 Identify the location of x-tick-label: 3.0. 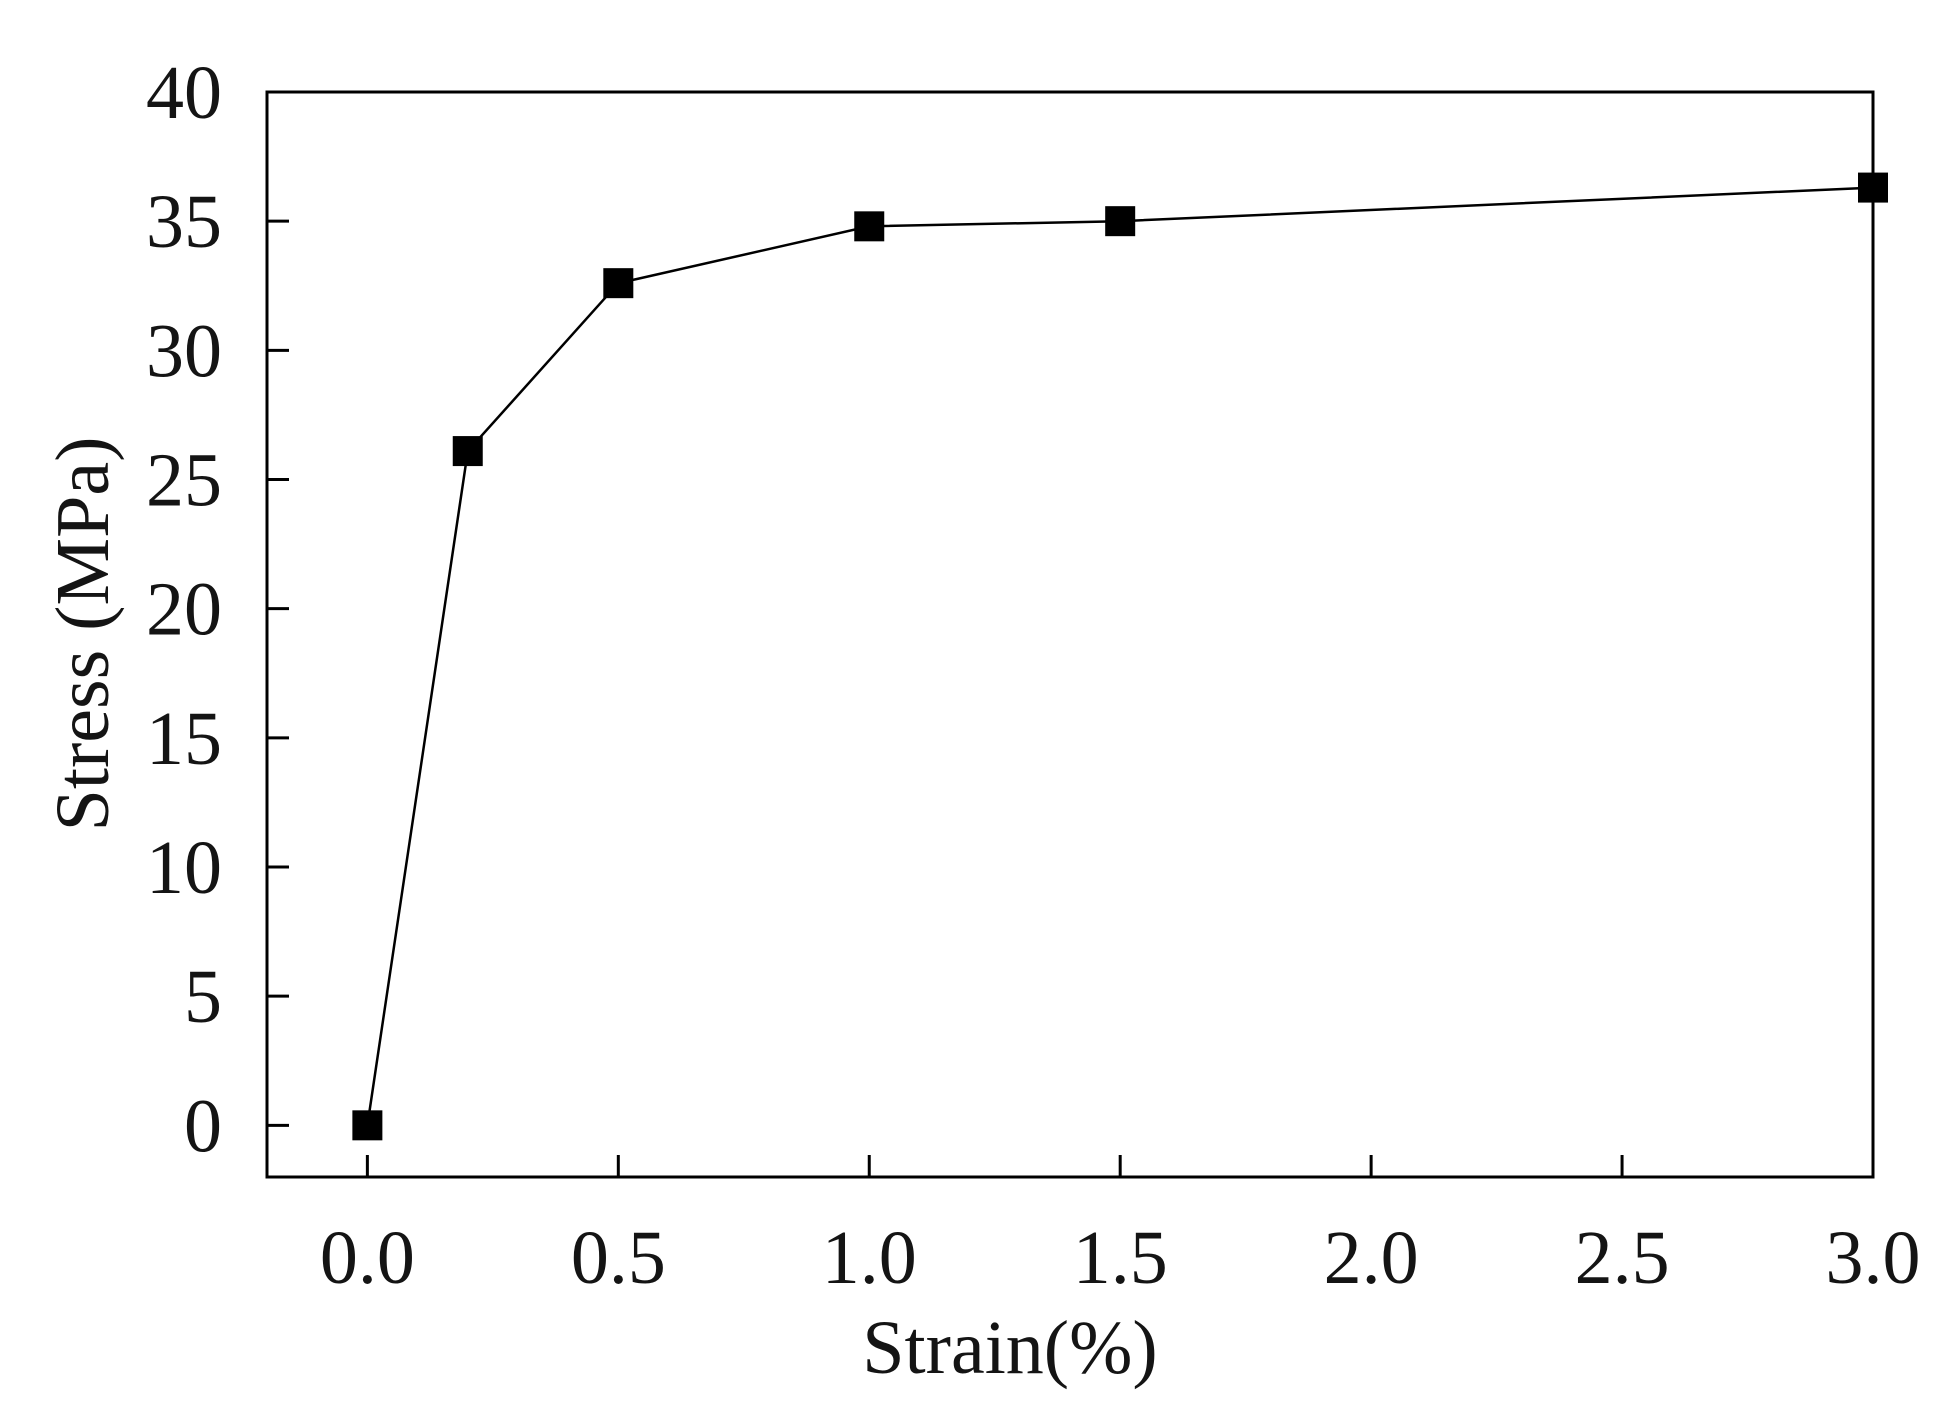
(1873, 1258).